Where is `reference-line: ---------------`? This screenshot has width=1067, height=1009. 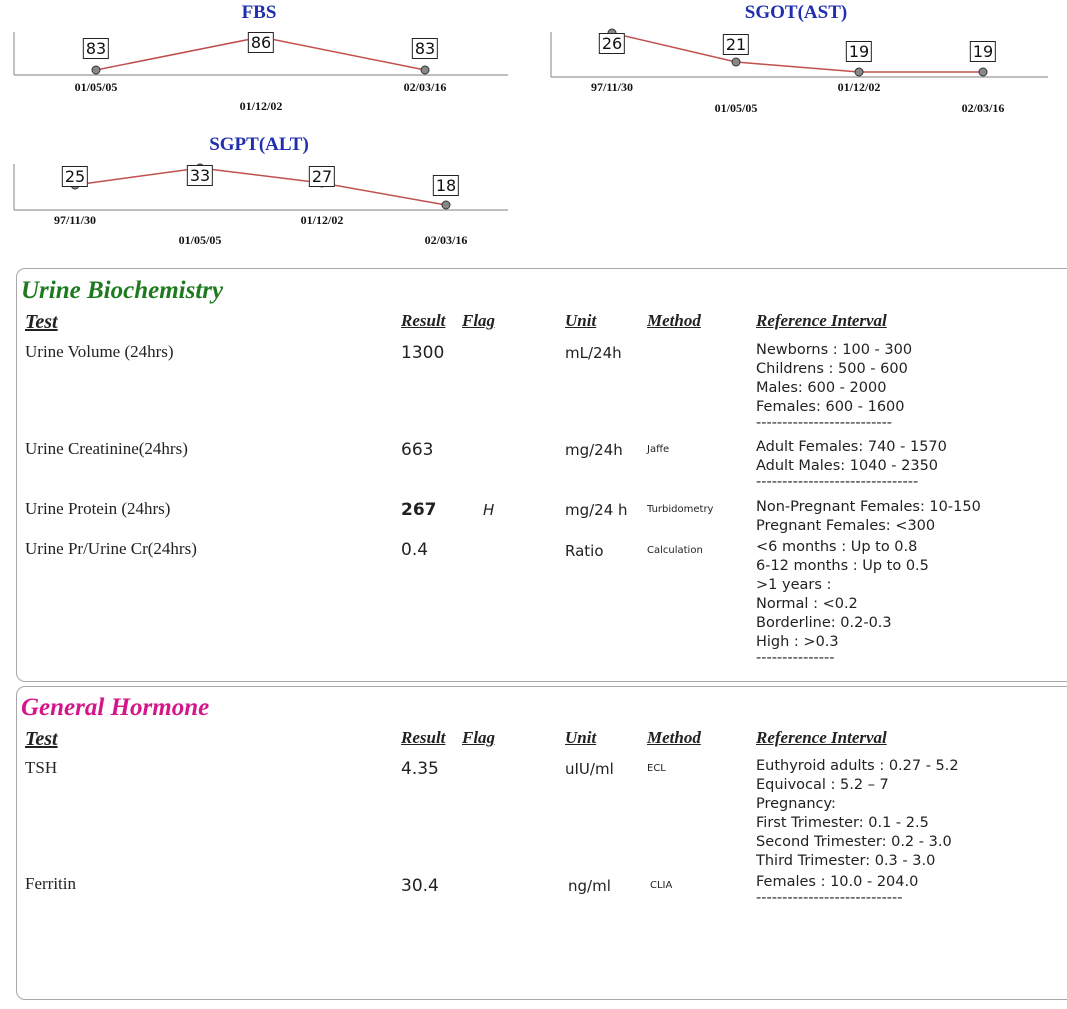 reference-line: --------------- is located at coordinates (795, 658).